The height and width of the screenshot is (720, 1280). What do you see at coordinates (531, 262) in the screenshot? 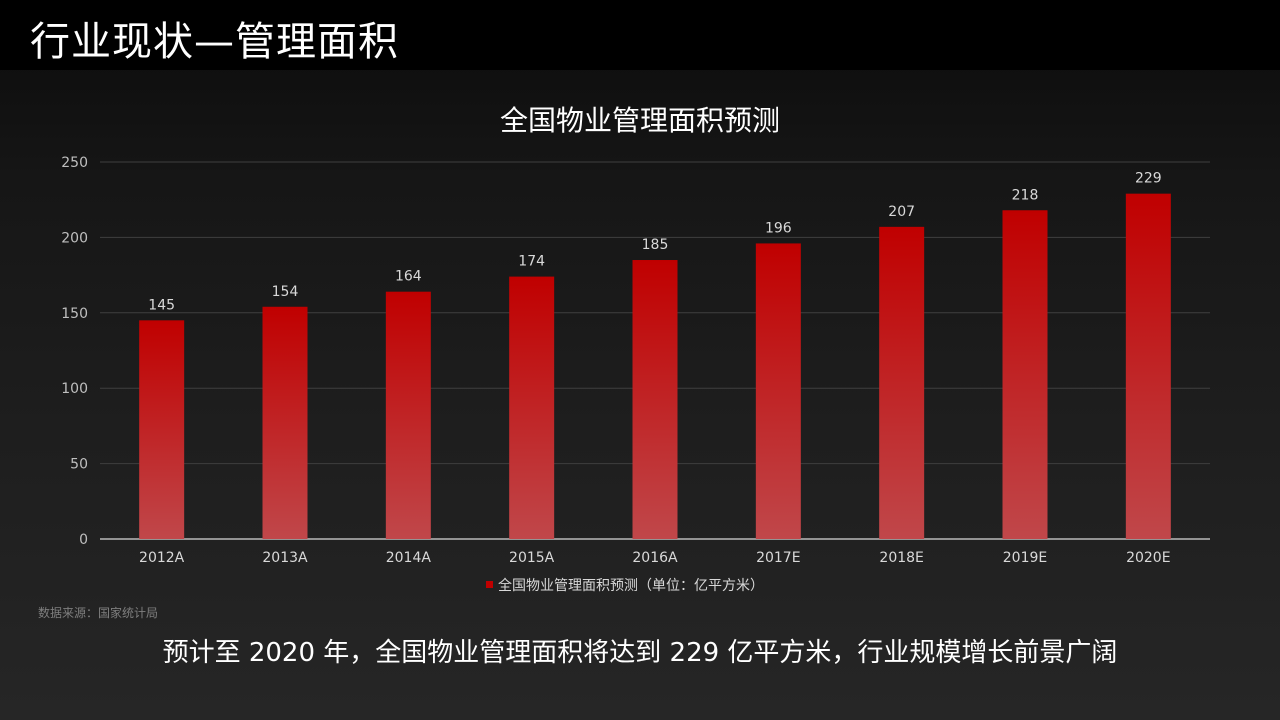
I see `data-label: 174` at bounding box center [531, 262].